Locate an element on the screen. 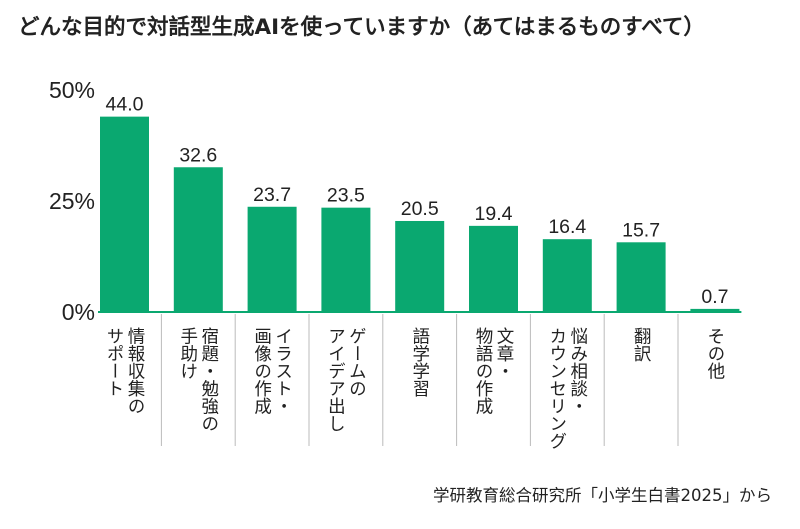  y-tick-label: 25% is located at coordinates (72, 201).